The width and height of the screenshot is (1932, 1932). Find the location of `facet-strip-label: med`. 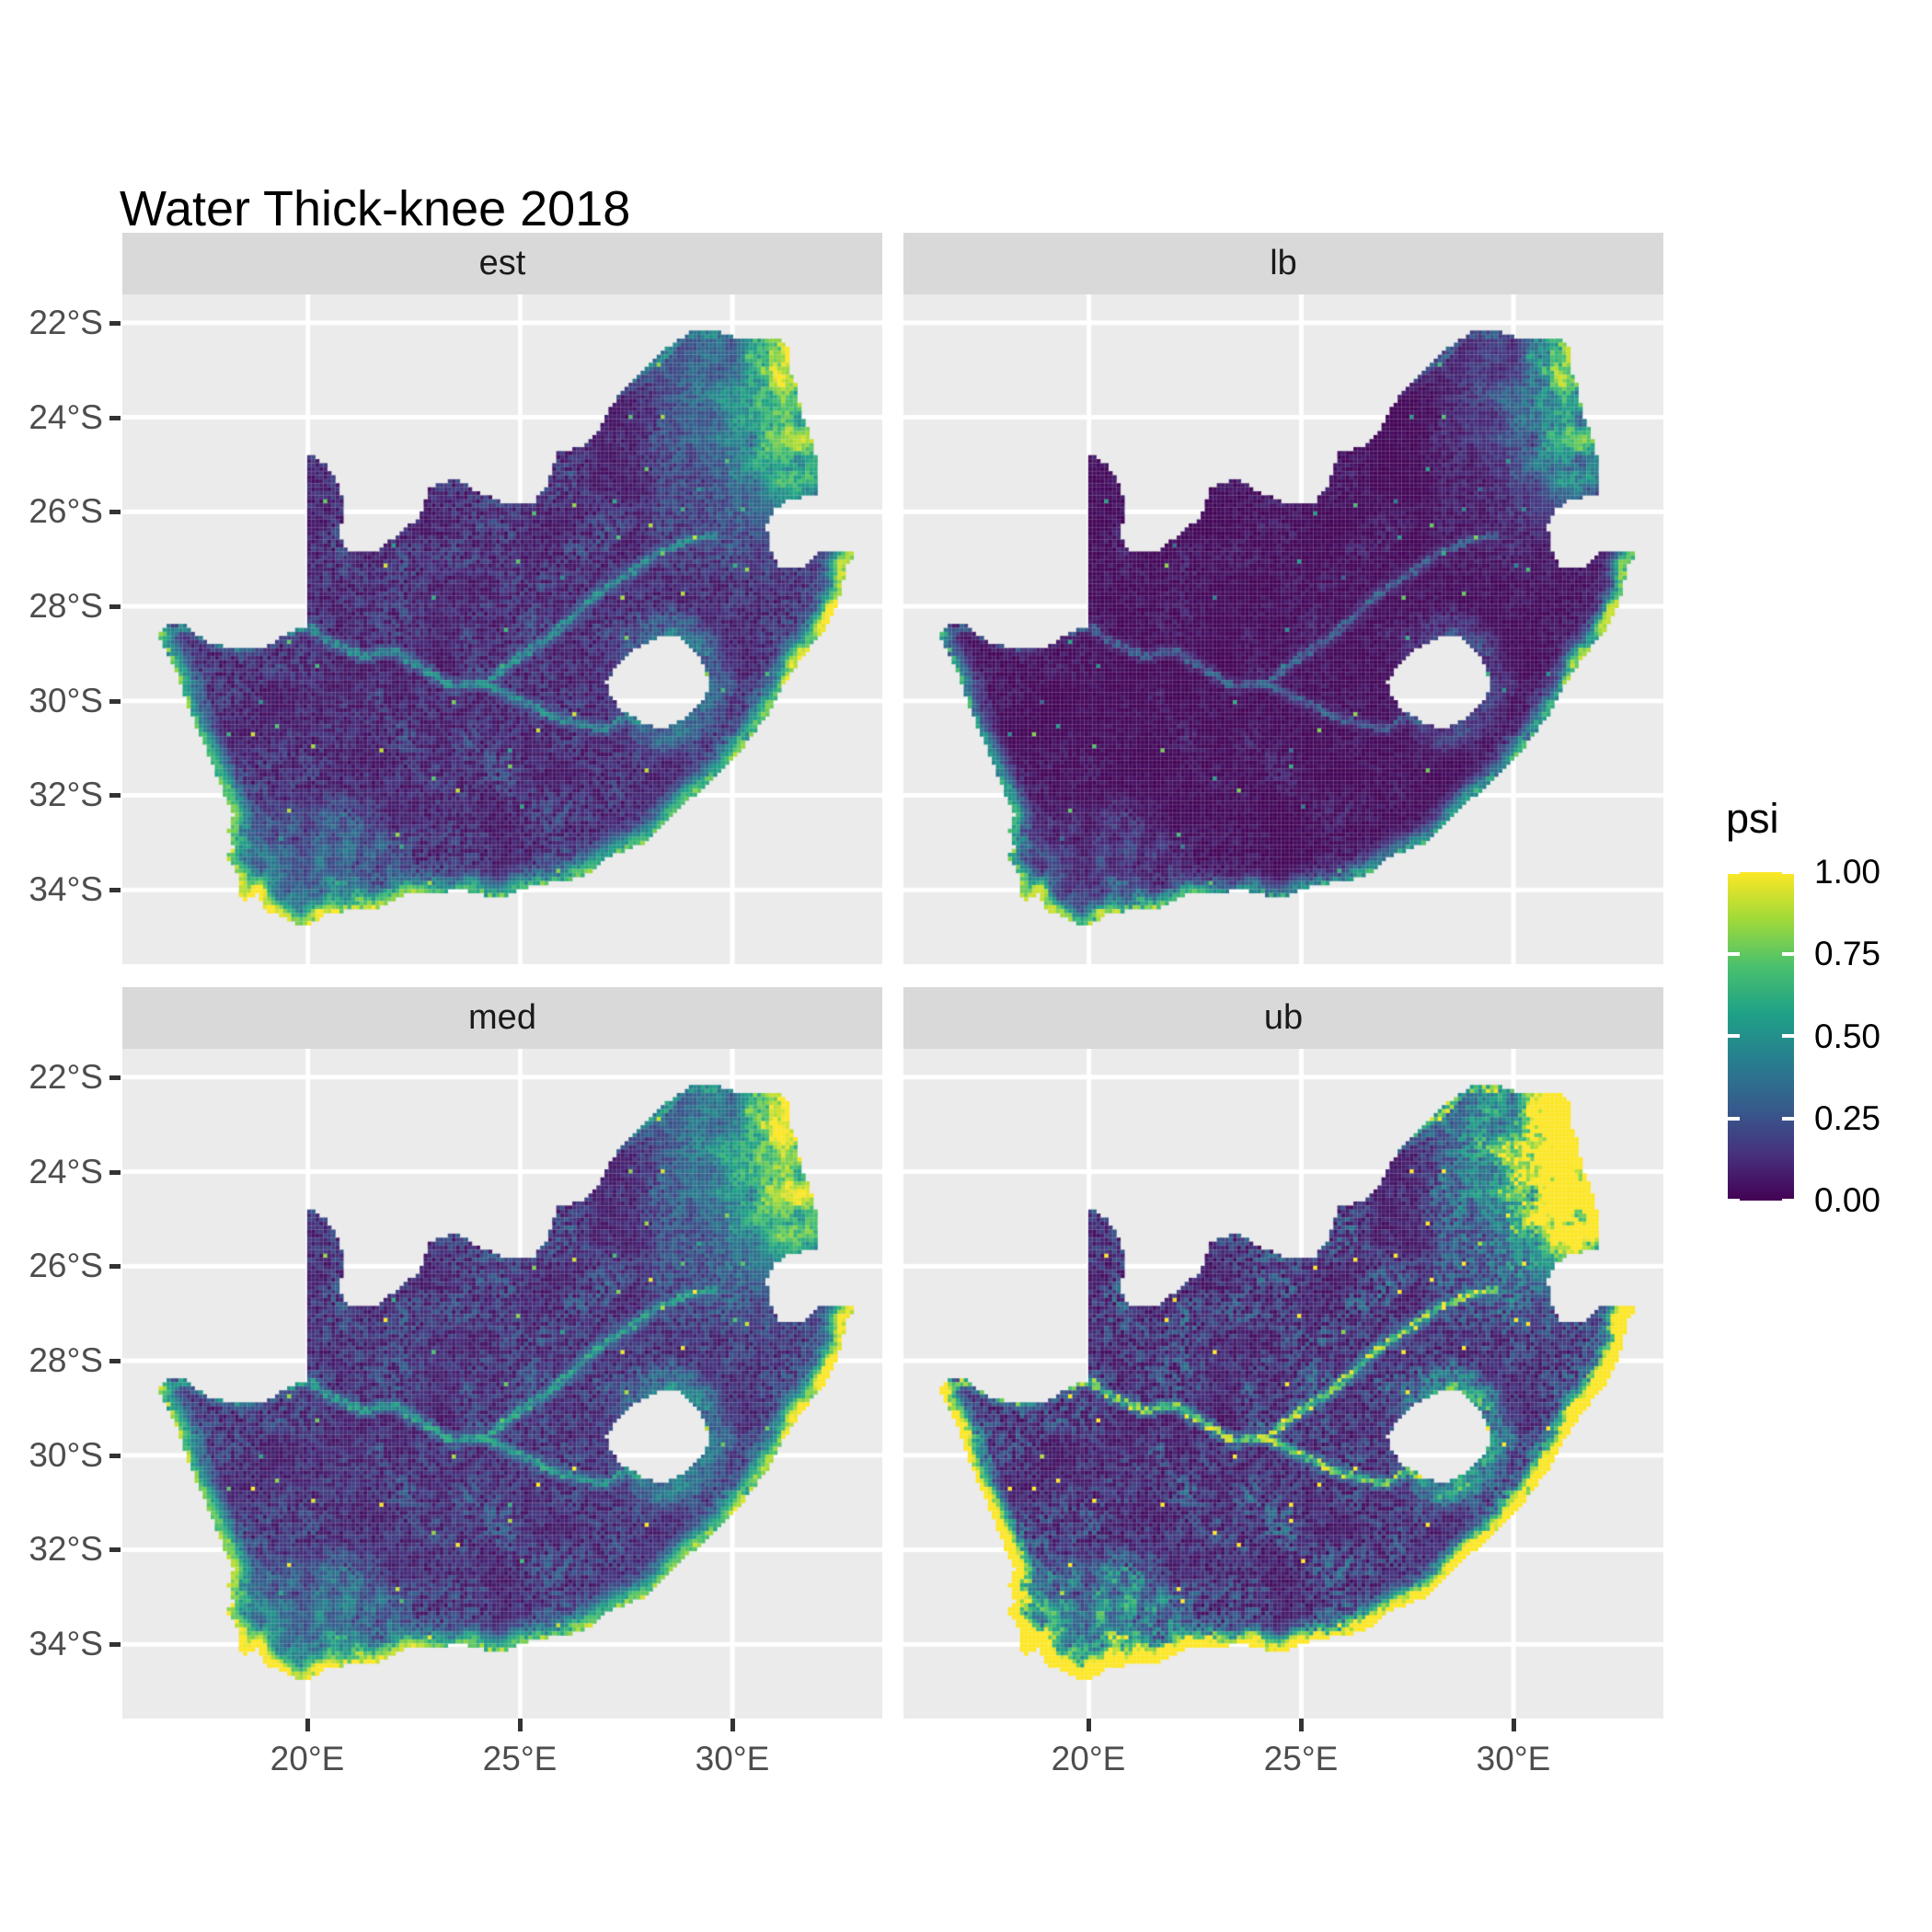

facet-strip-label: med is located at coordinates (502, 1018).